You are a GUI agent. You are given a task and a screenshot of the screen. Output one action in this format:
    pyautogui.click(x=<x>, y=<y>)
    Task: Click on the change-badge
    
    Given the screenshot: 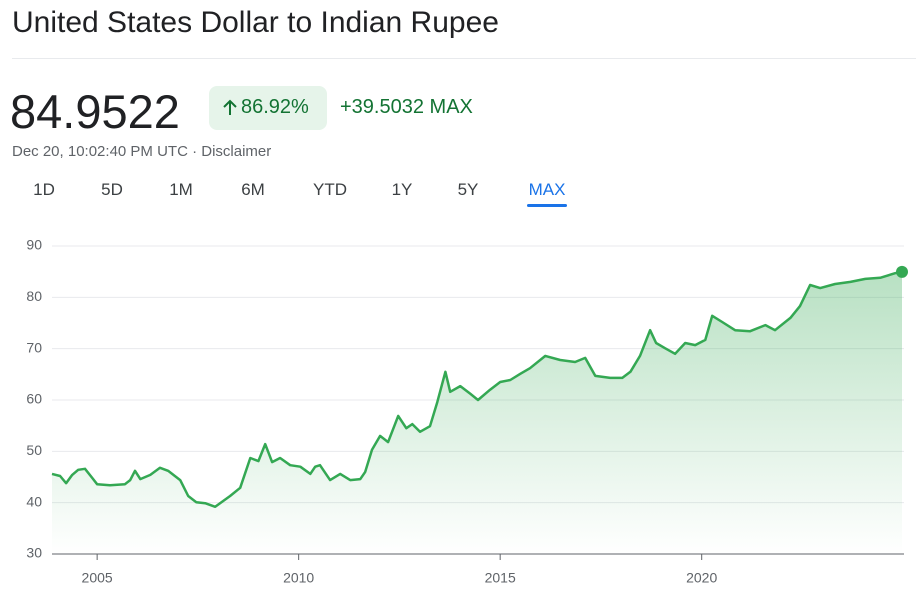 What is the action you would take?
    pyautogui.click(x=268, y=108)
    